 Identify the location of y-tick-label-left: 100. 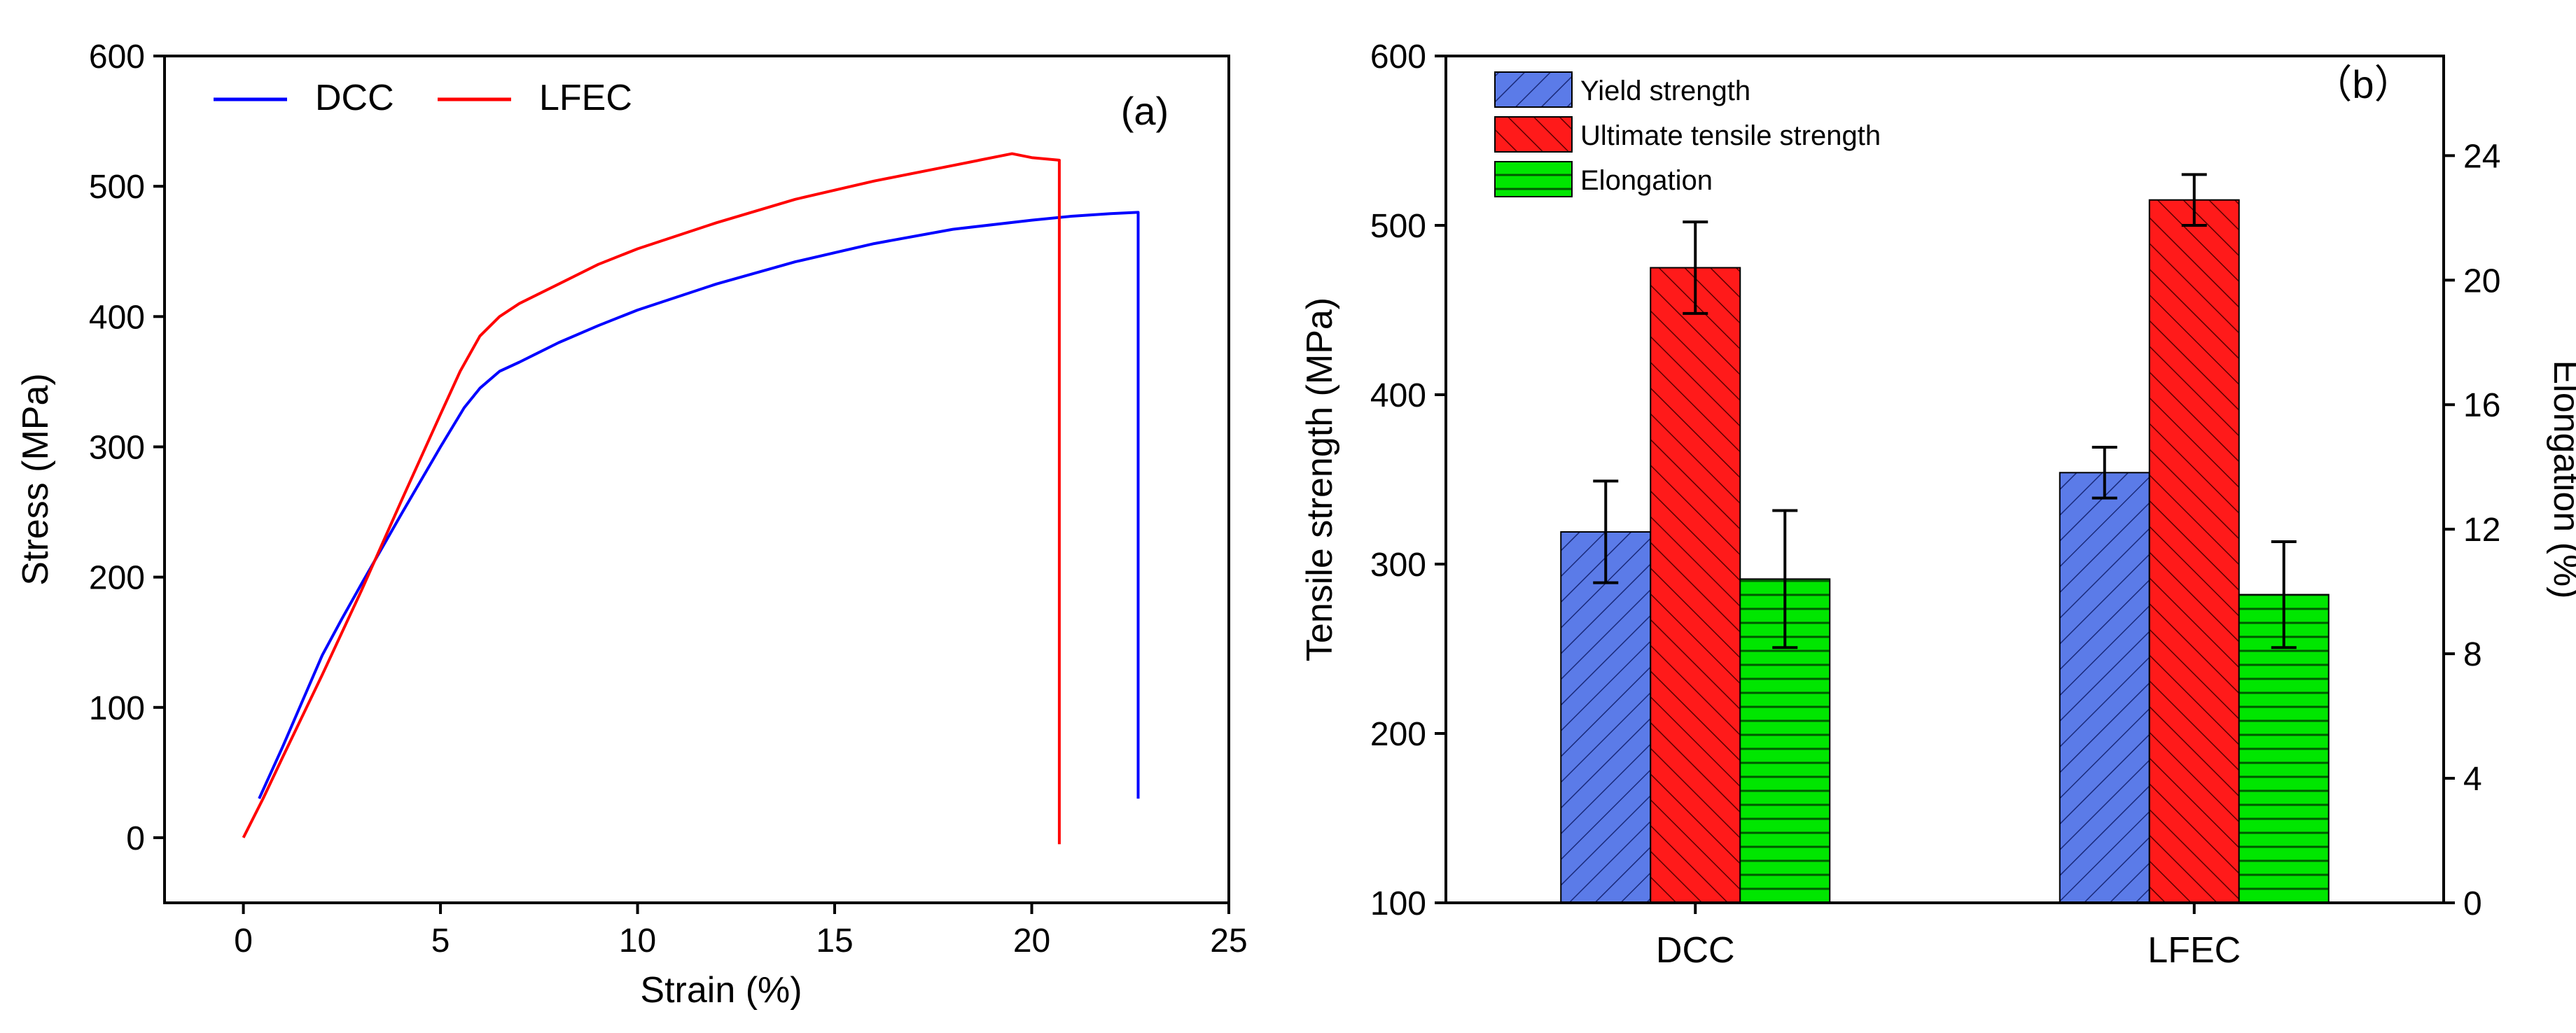
(1398, 903).